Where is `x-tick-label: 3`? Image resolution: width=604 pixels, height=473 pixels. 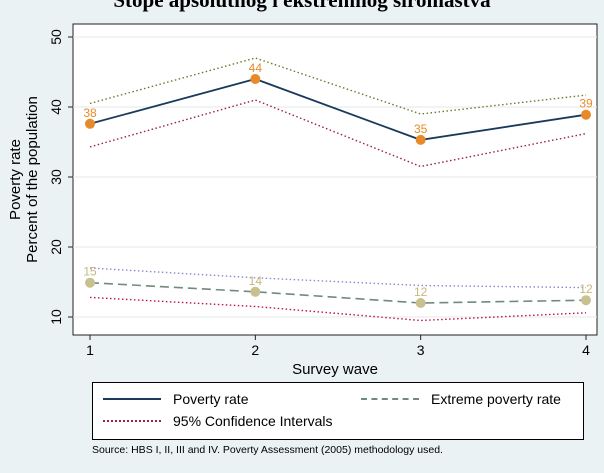
x-tick-label: 3 is located at coordinates (421, 350).